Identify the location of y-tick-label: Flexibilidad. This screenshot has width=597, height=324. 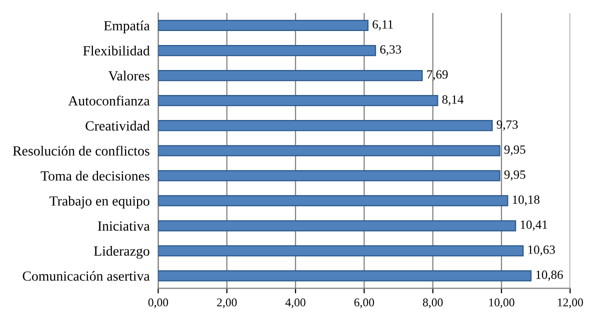
(116, 51).